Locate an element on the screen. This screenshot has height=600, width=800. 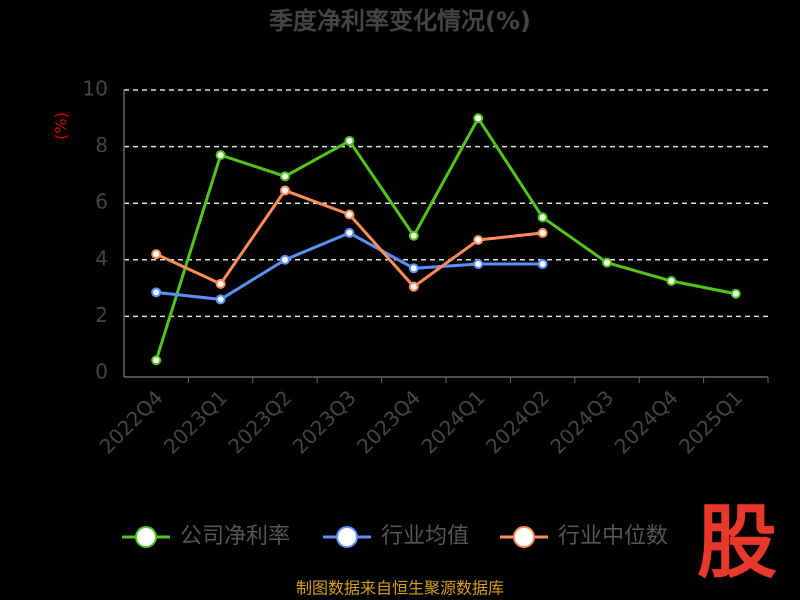
y-tick-label: 0 is located at coordinates (101, 372).